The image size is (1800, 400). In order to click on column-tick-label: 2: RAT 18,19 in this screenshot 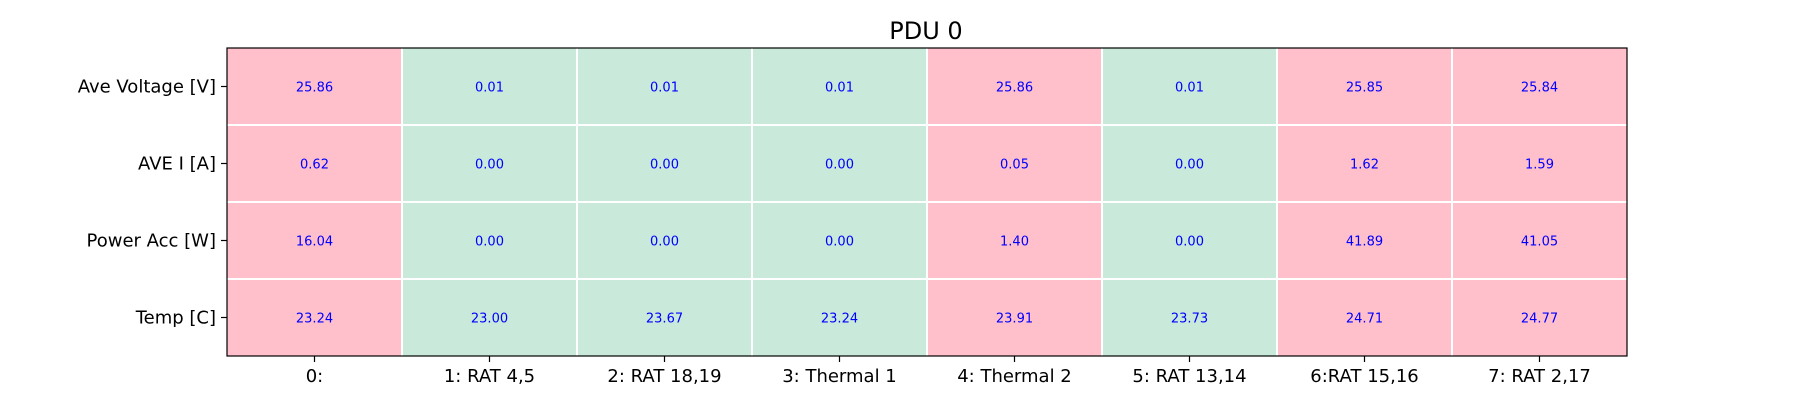, I will do `click(664, 376)`.